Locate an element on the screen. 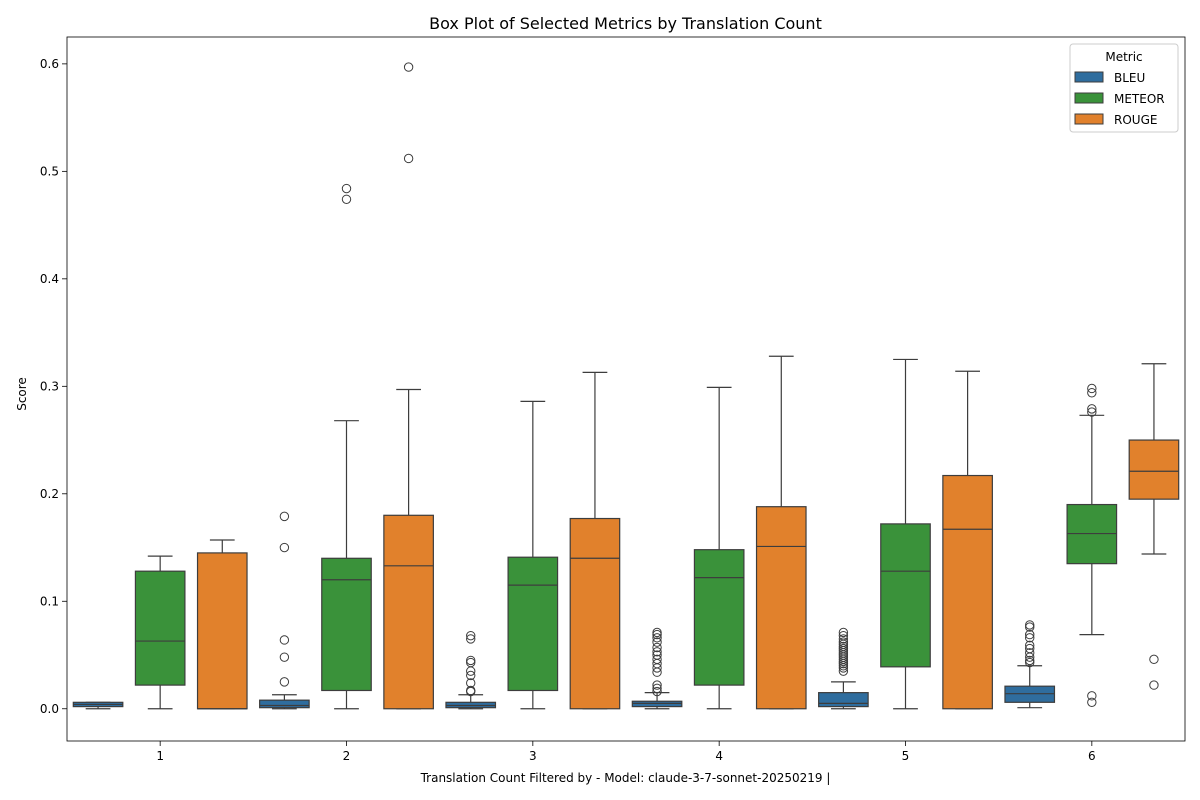 This screenshot has width=1200, height=800. y-tick-label: 0.1 is located at coordinates (49, 601).